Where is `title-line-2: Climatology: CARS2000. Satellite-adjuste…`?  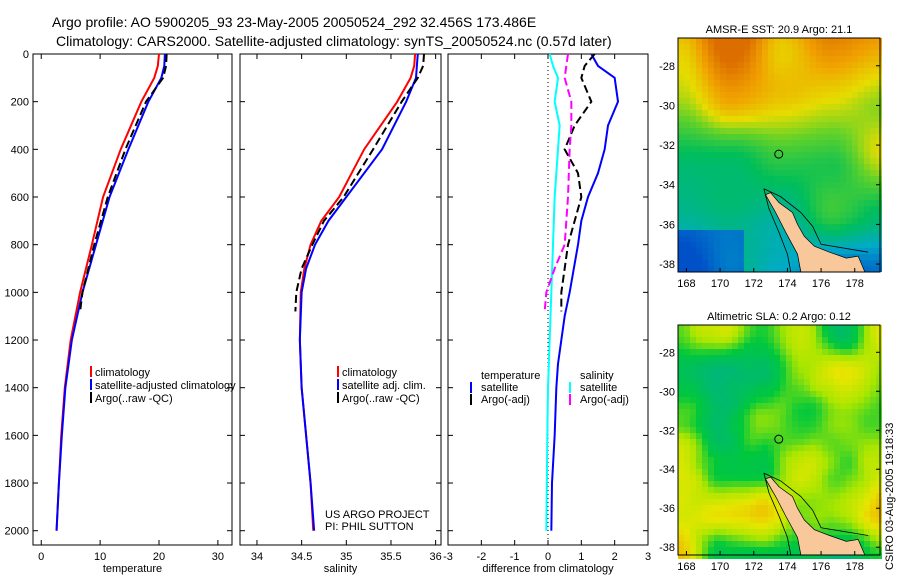 title-line-2: Climatology: CARS2000. Satellite-adjuste… is located at coordinates (334, 41).